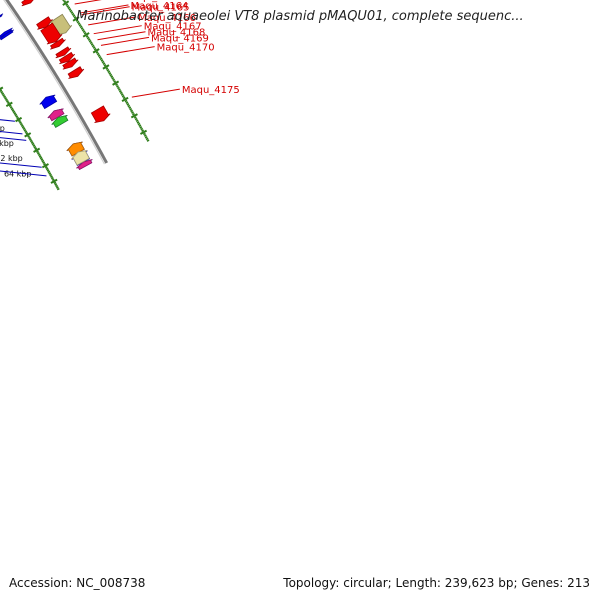 The height and width of the screenshot is (604, 600). What do you see at coordinates (180, 38) in the screenshot?
I see `gene-label-maqu-4169: Maqu_4169` at bounding box center [180, 38].